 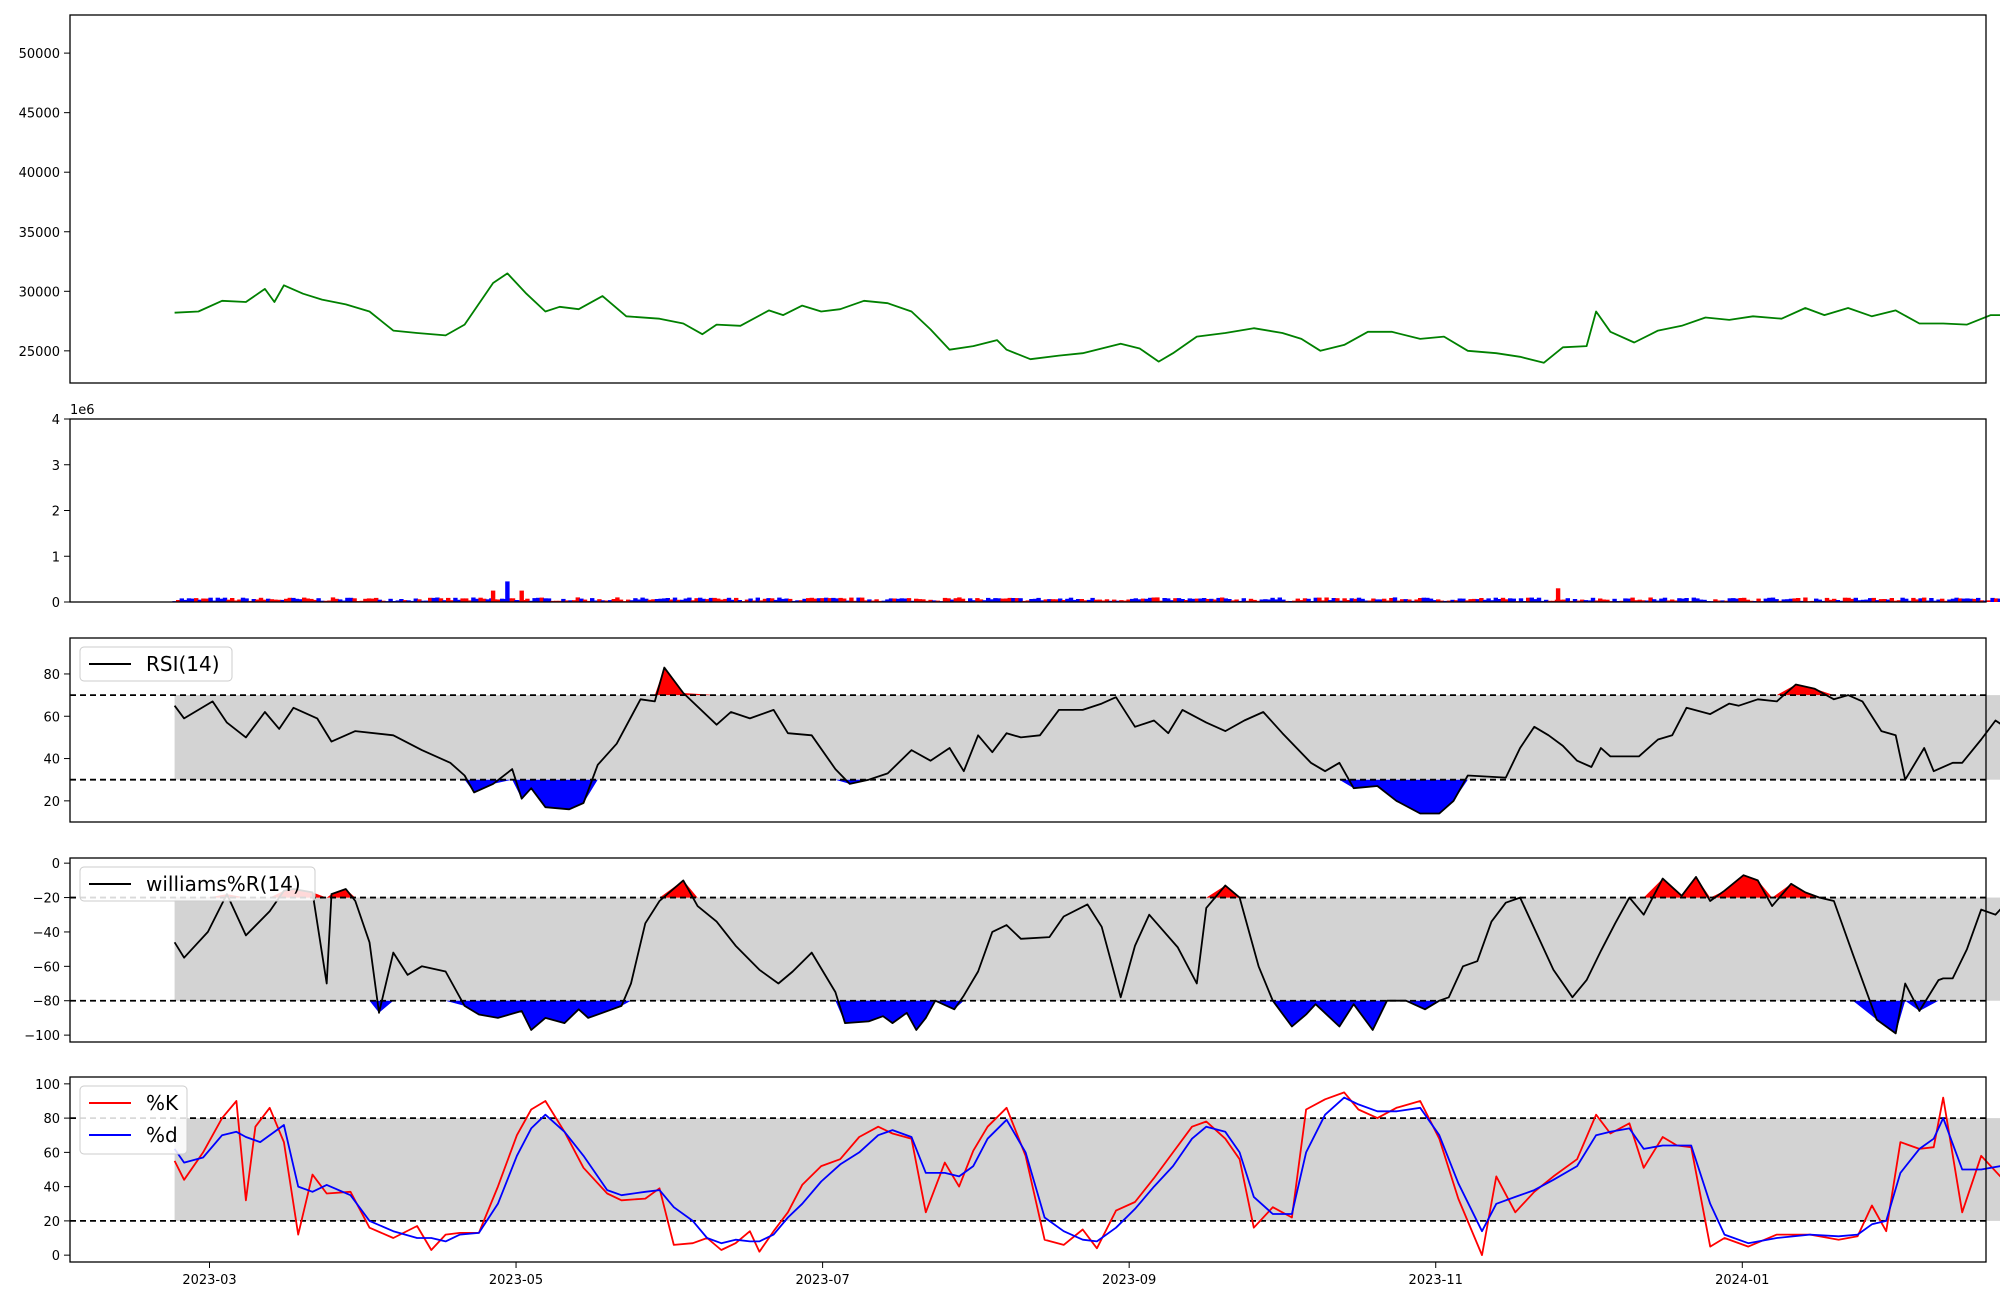 What do you see at coordinates (56, 864) in the screenshot?
I see `williams-ytick-label: 0` at bounding box center [56, 864].